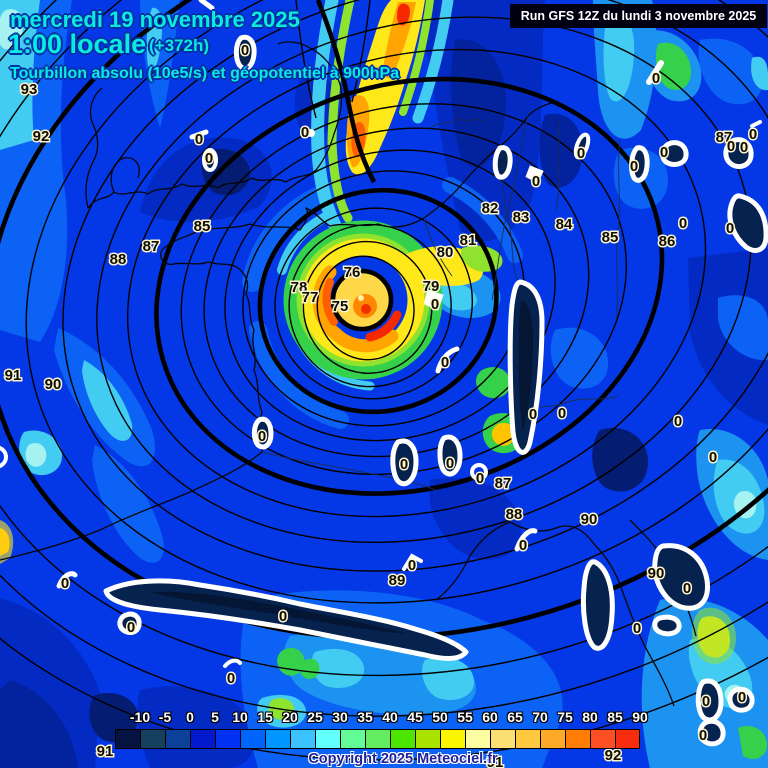 This screenshot has width=768, height=768. I want to click on geopotential-label: 77, so click(310, 297).